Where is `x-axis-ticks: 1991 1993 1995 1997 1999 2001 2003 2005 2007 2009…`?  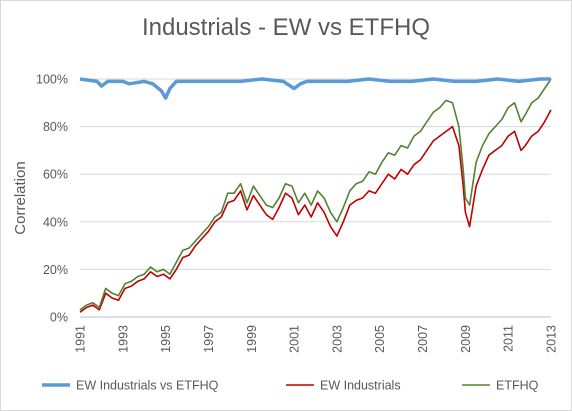
x-axis-ticks: 1991 1993 1995 1997 1999 2001 2003 2005 2007 2009… is located at coordinates (316, 339).